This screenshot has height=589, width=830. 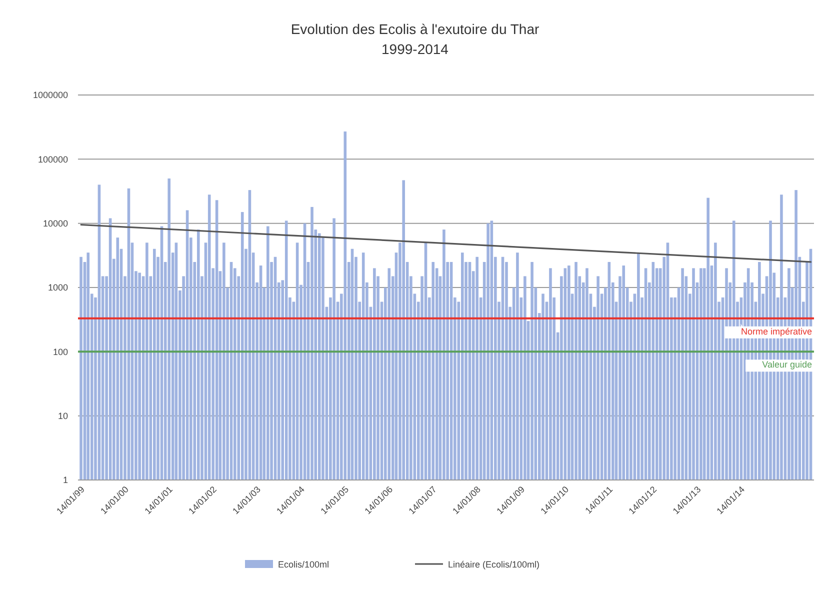 I want to click on y-tick-label: 1000, so click(x=58, y=287).